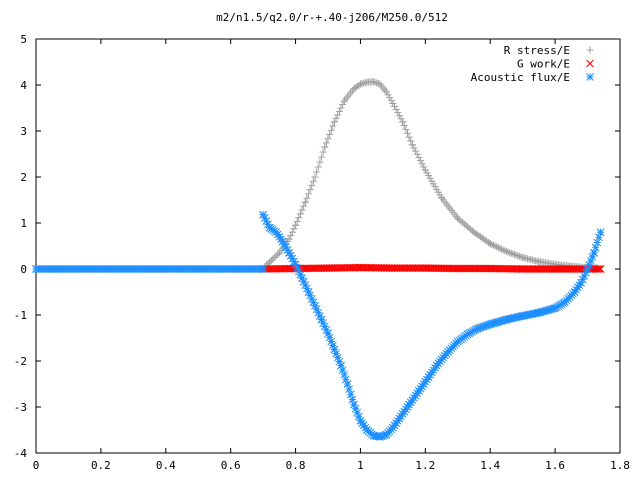 Image resolution: width=640 pixels, height=480 pixels. I want to click on y-tick-label: -2, so click(20, 361).